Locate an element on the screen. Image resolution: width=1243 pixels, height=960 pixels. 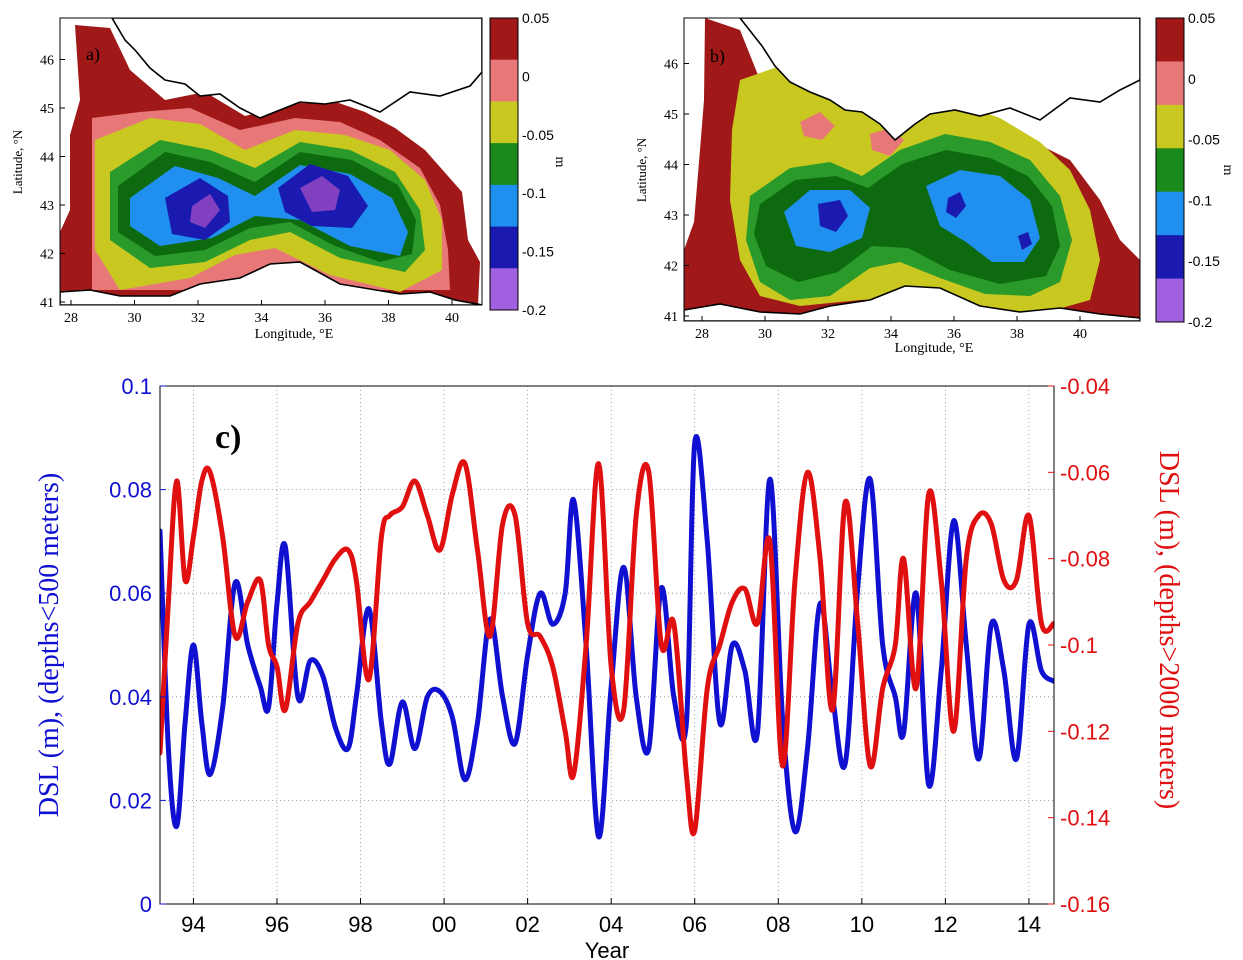
x-tick-label: 98 is located at coordinates (360, 924).